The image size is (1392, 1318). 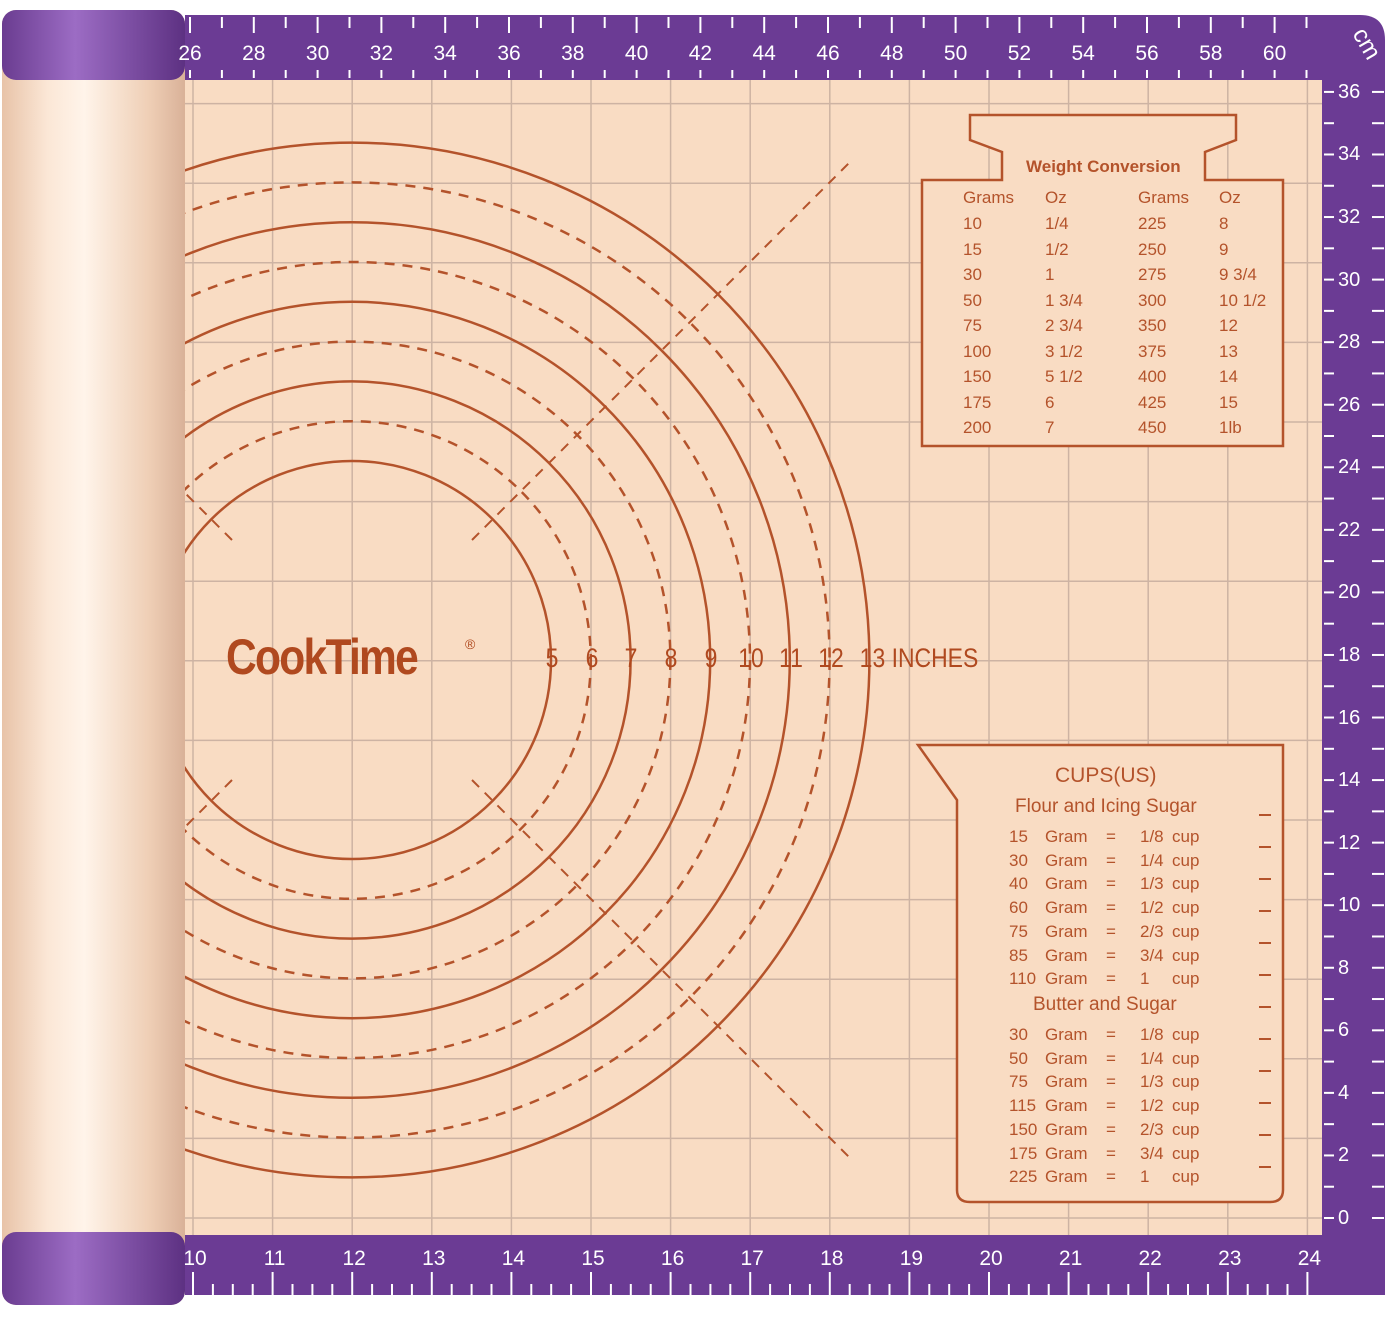 I want to click on cm-axis-label: 22, so click(x=1349, y=529).